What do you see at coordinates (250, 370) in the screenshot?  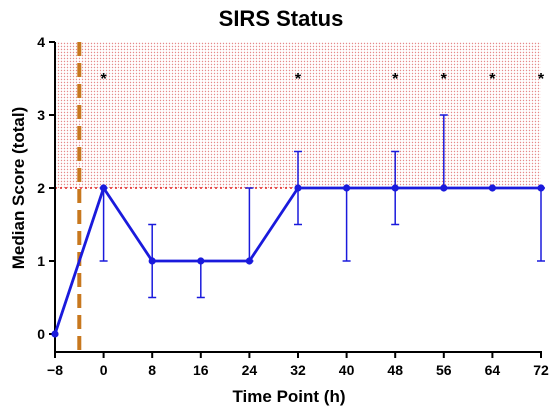 I see `x-tick-label: 24` at bounding box center [250, 370].